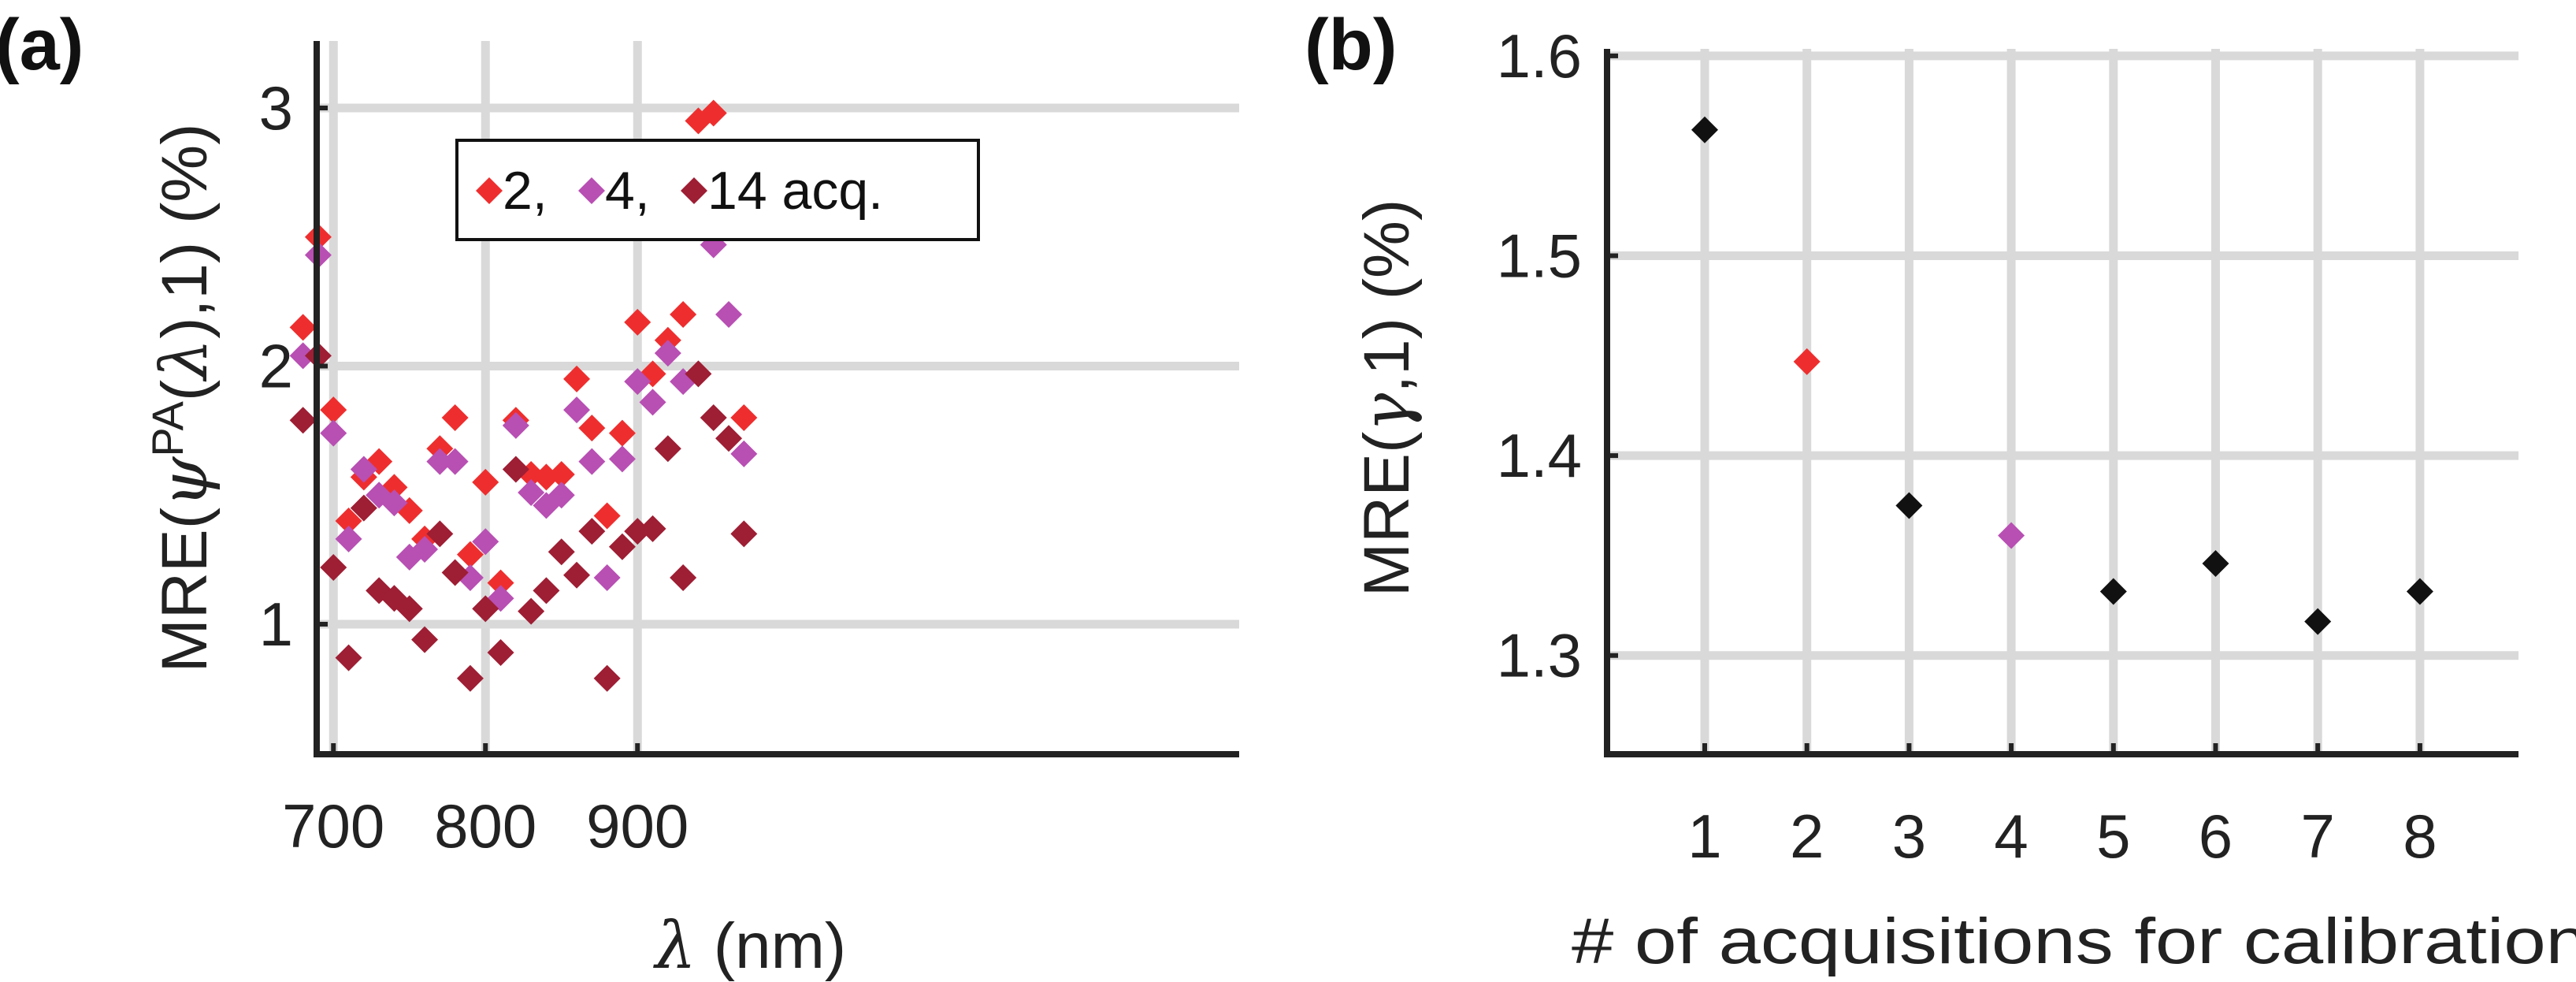 Image resolution: width=2576 pixels, height=982 pixels. Describe the element at coordinates (1386, 398) in the screenshot. I see `panel-b-ylabel: MRE(γ,1) (%)` at that location.